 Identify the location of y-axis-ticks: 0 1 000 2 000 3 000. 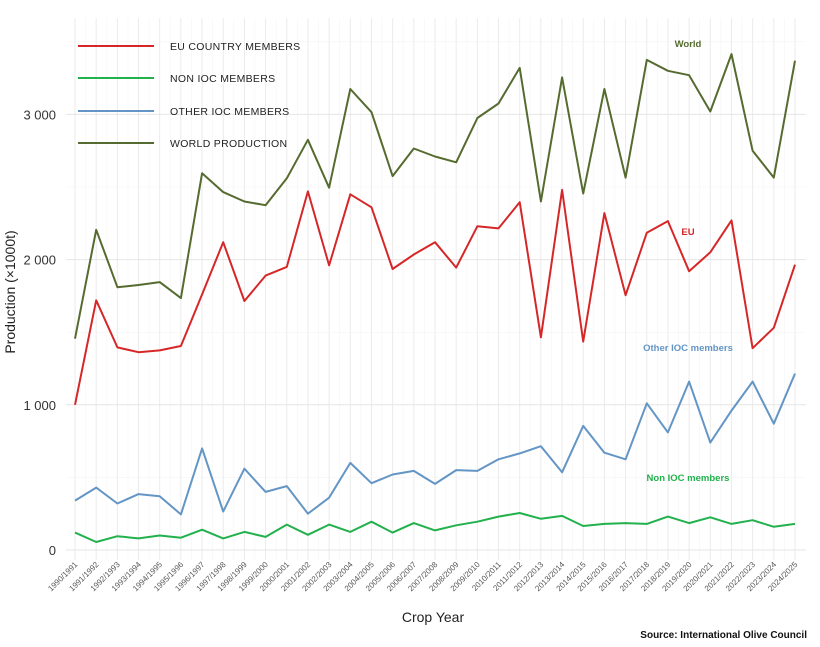
(39, 332).